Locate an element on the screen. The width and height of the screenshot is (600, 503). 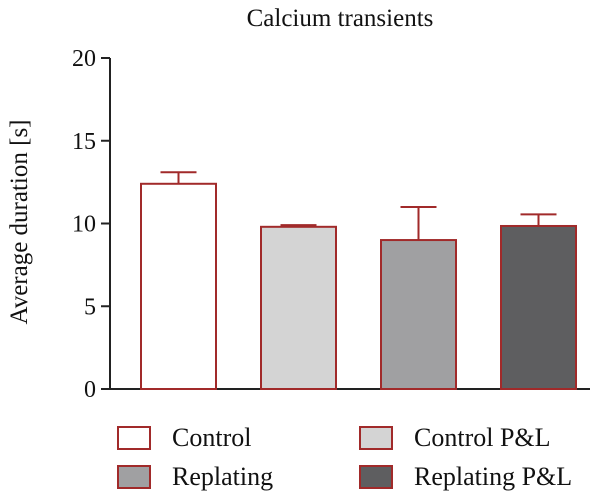
y-tick-label: 10 is located at coordinates (84, 225).